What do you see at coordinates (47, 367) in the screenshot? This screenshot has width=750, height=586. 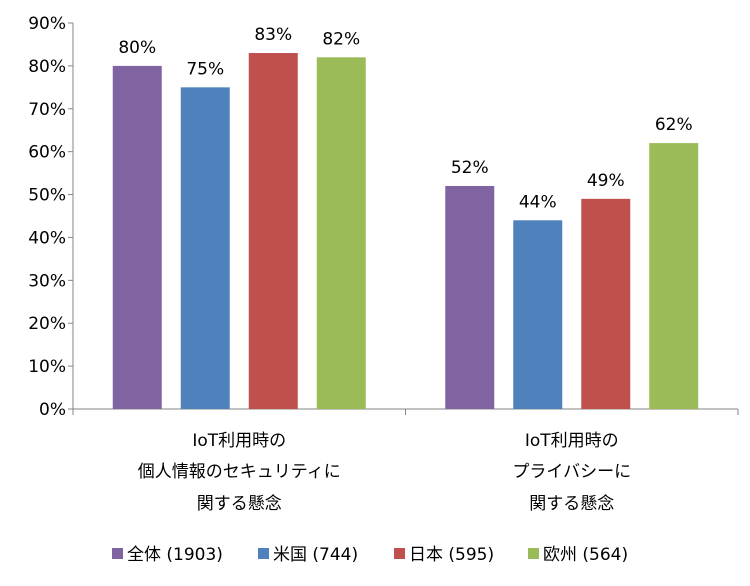 I see `y-tick-label: 10%` at bounding box center [47, 367].